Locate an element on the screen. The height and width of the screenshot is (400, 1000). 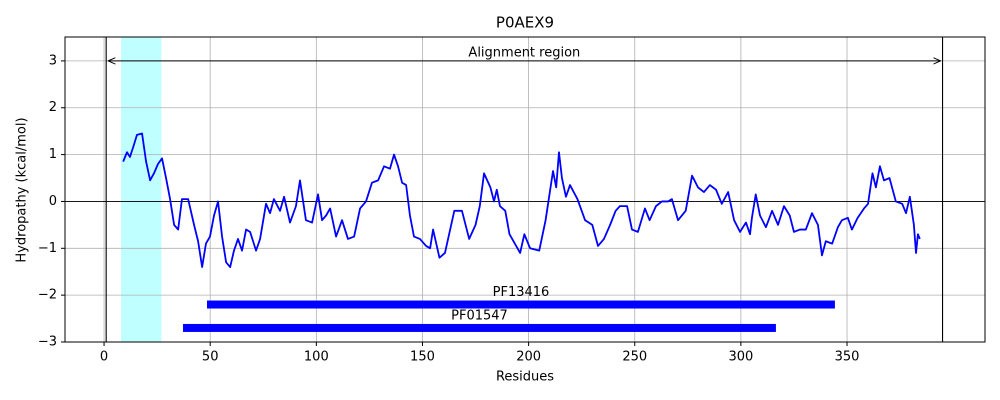
x-tick-label: 0 is located at coordinates (104, 357).